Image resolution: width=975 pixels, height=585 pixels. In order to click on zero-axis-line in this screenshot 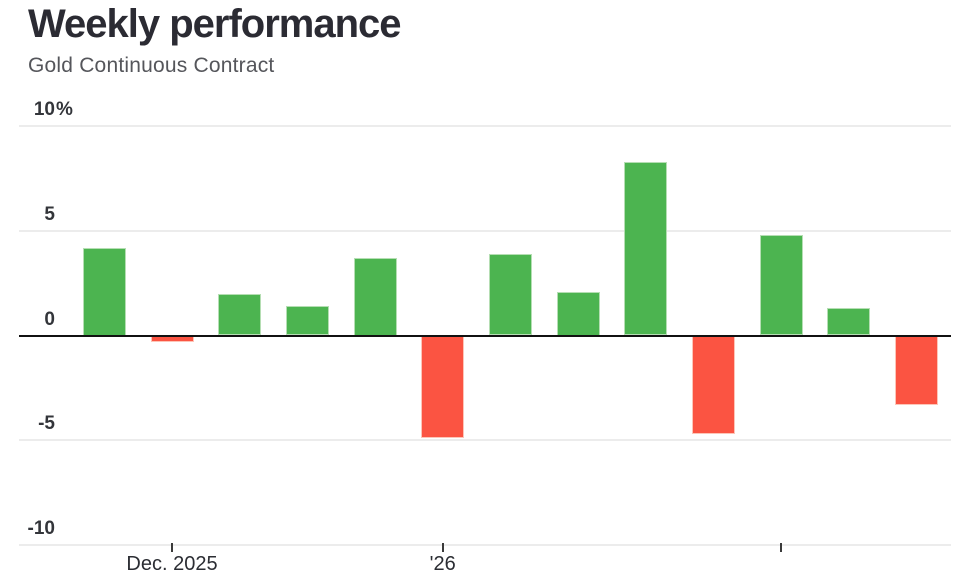, I will do `click(485, 335)`.